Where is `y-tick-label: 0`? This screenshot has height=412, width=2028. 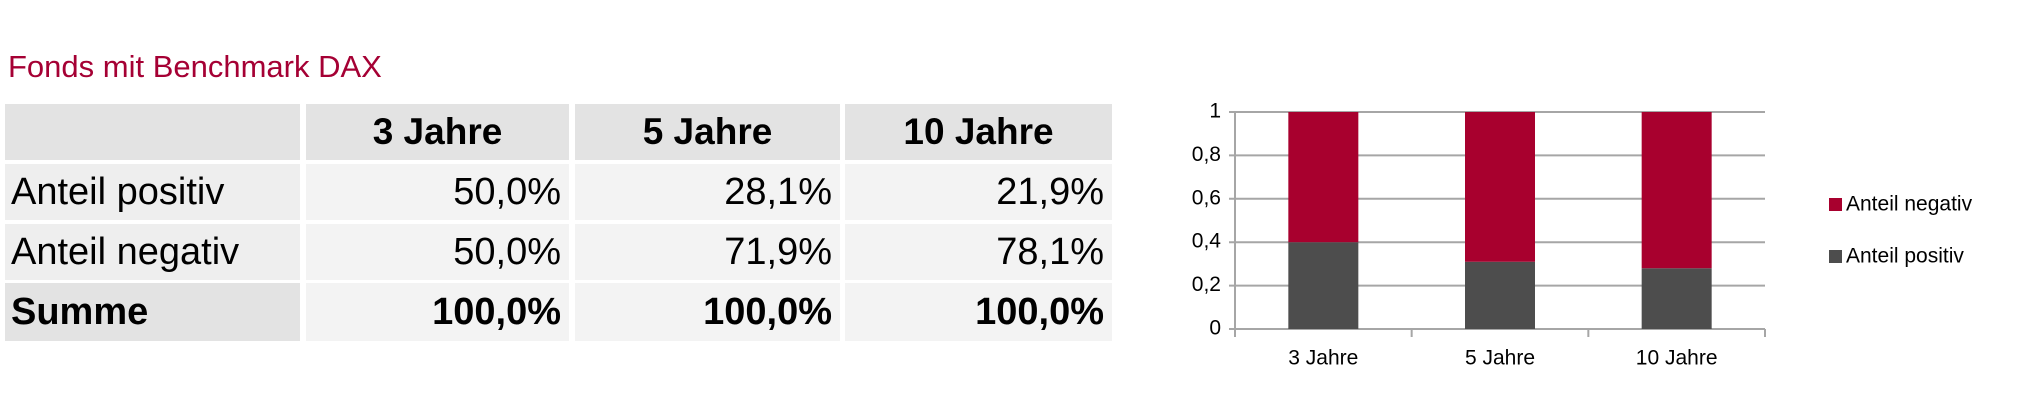 y-tick-label: 0 is located at coordinates (1215, 328).